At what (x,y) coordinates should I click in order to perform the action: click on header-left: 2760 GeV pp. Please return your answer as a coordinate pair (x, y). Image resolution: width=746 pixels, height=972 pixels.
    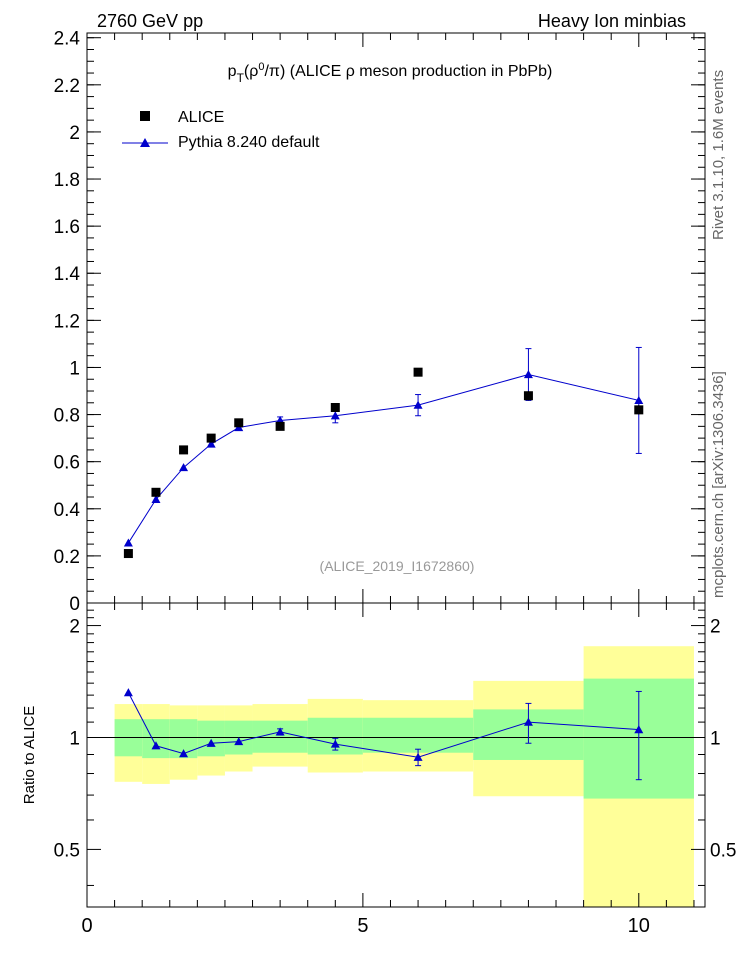
    Looking at the image, I should click on (150, 21).